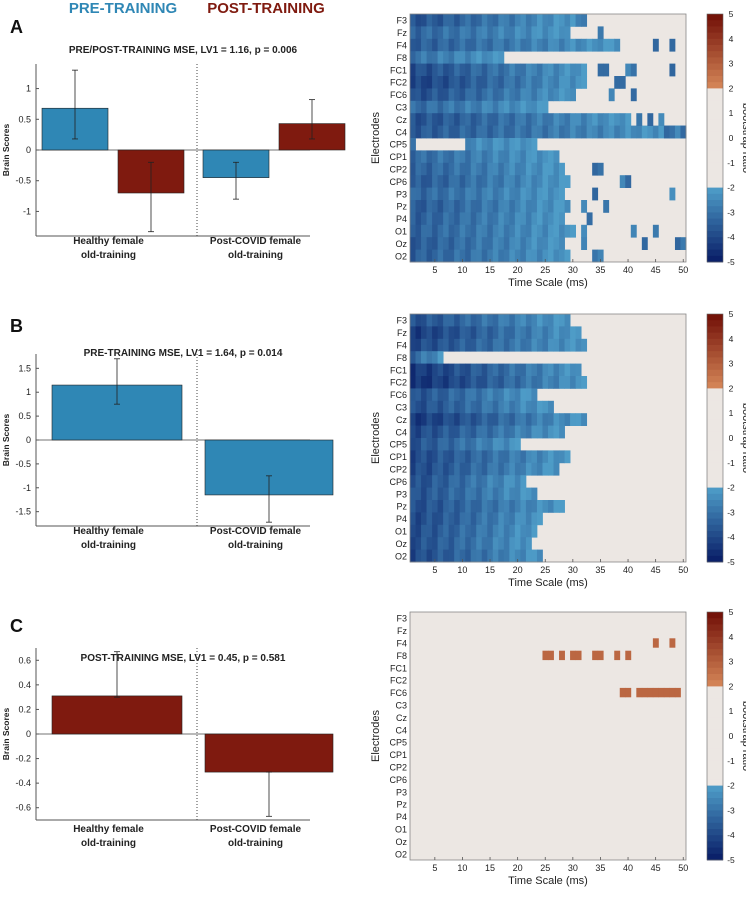 The image size is (746, 900). What do you see at coordinates (731, 736) in the screenshot?
I see `colorbar-tick-label: 0` at bounding box center [731, 736].